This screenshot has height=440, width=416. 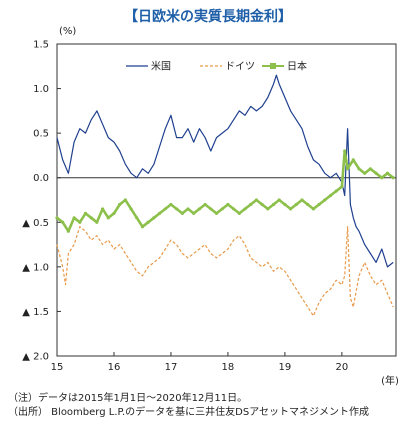 I want to click on legend-label-us: 米国, so click(x=161, y=66).